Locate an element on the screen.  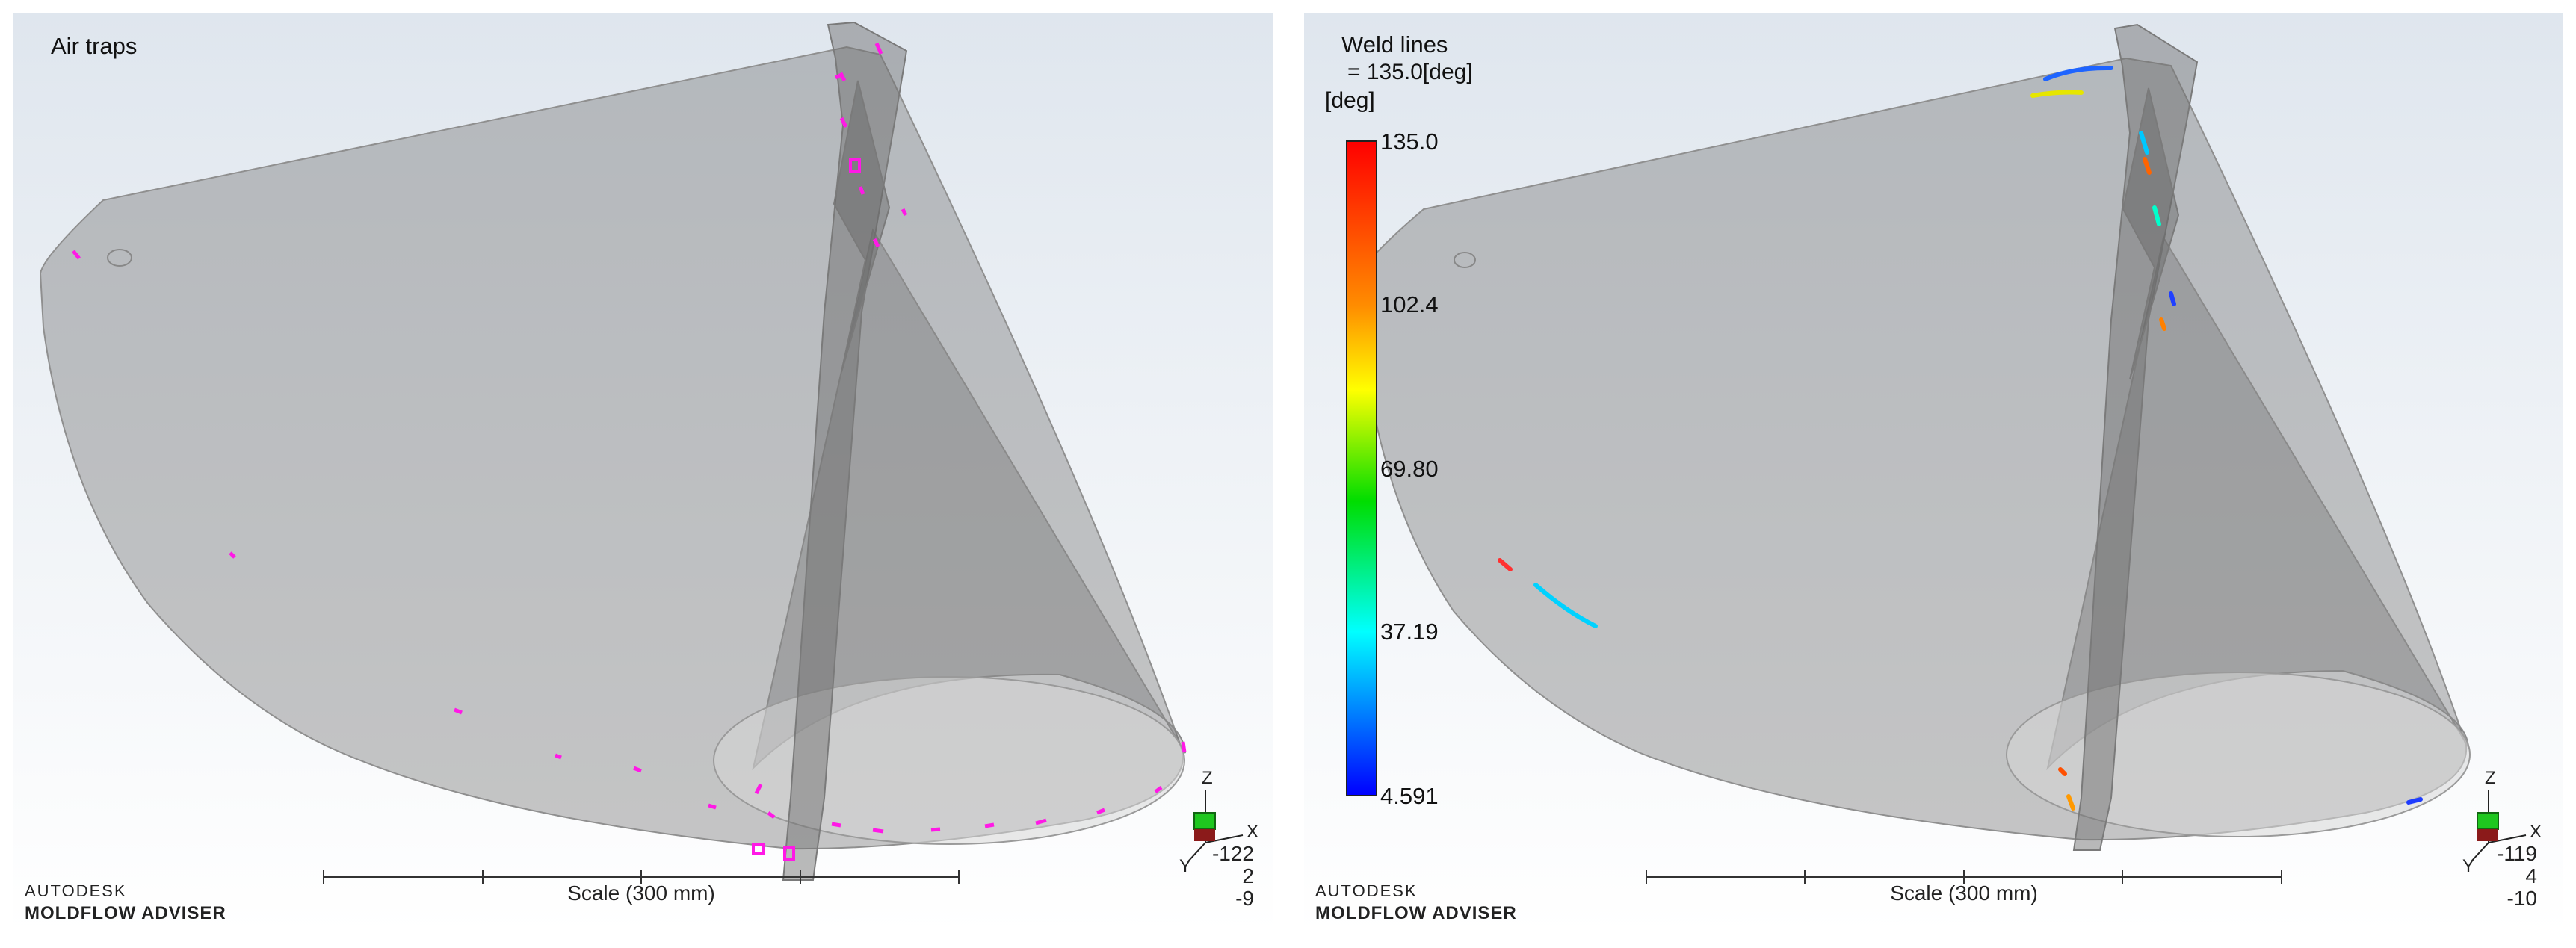
coord-z: -9 is located at coordinates (1245, 898).